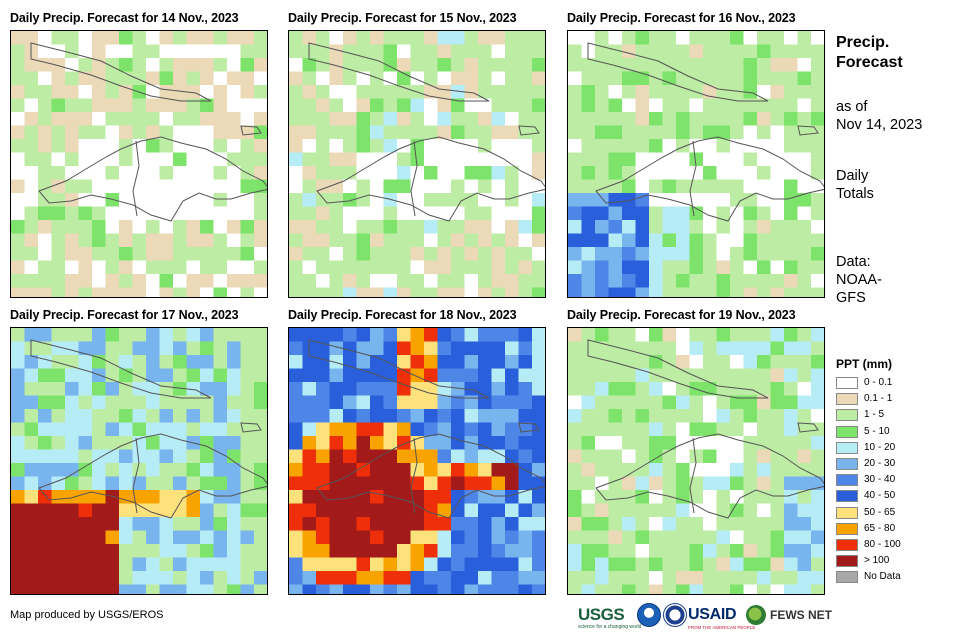 The width and height of the screenshot is (970, 635). I want to click on legend-item: 0 - 0.1, so click(864, 383).